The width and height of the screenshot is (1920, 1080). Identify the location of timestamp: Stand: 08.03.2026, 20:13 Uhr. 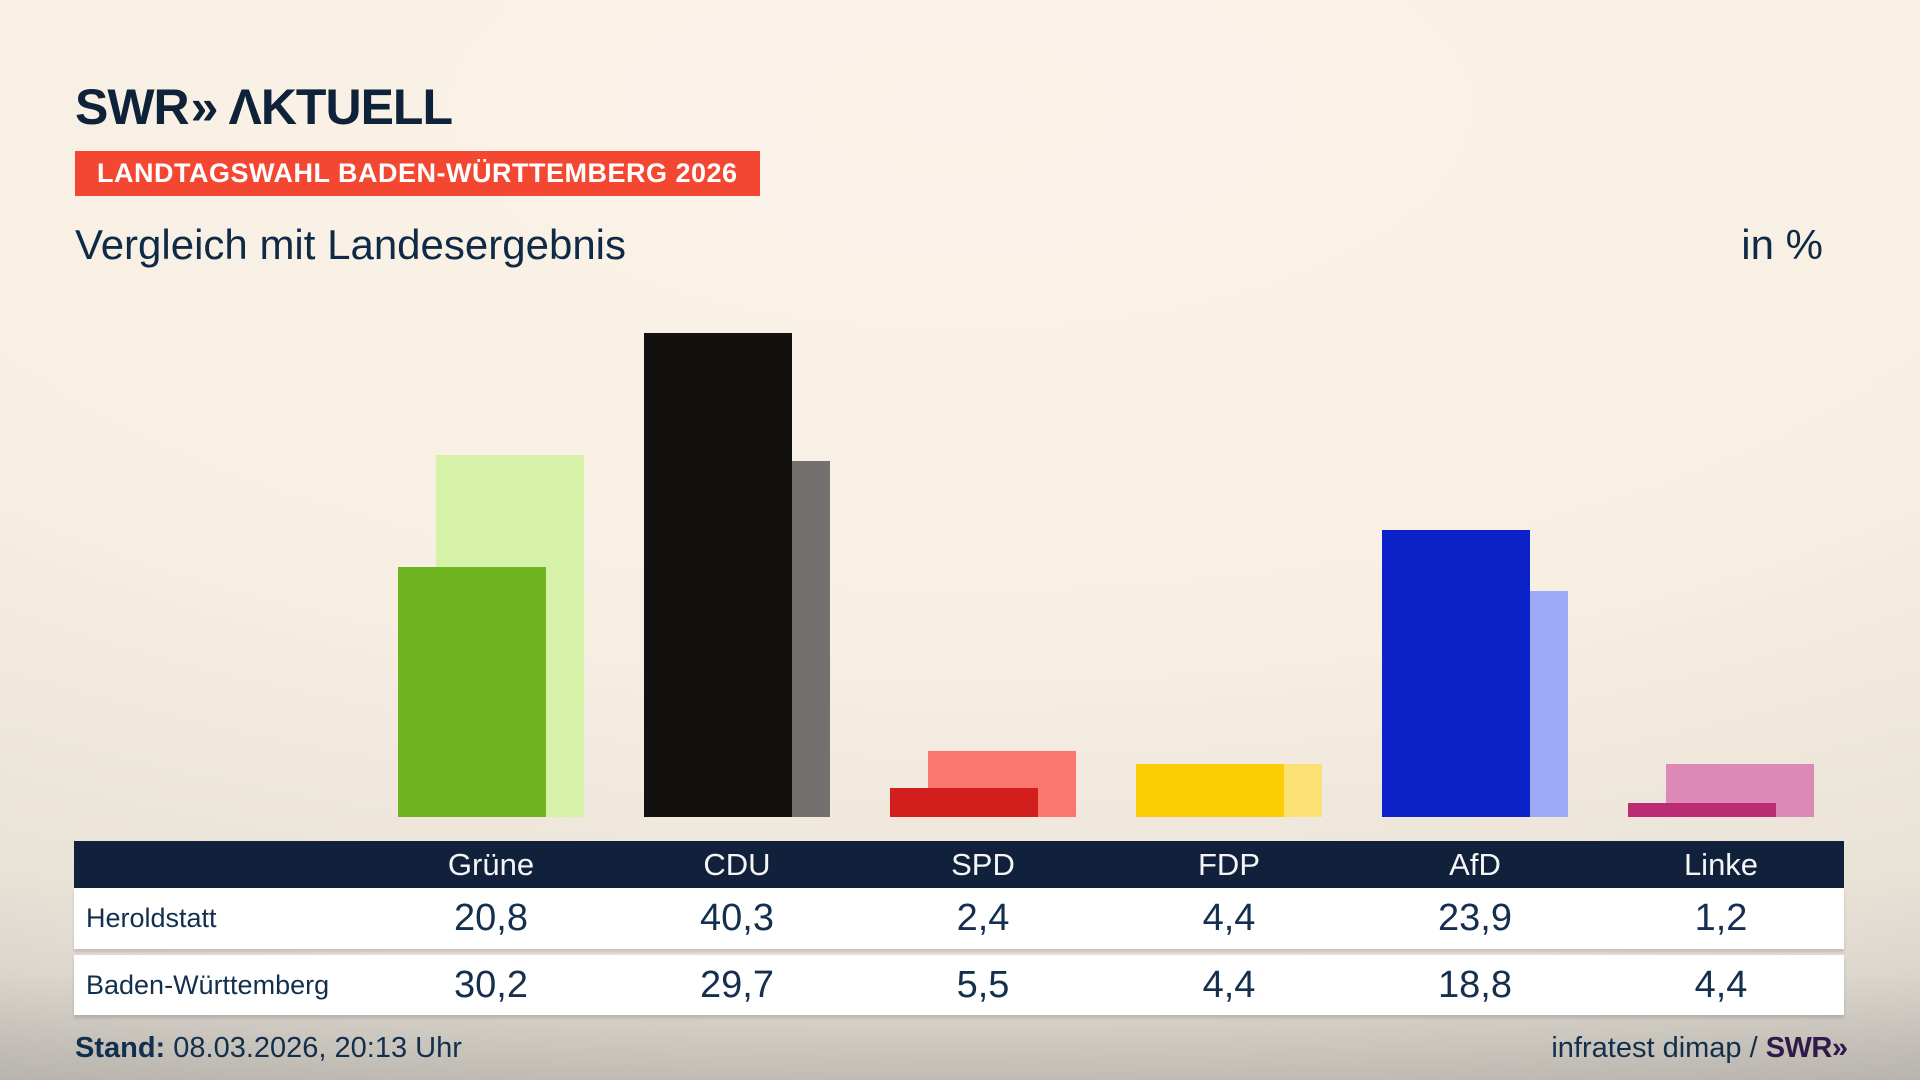
(268, 1048).